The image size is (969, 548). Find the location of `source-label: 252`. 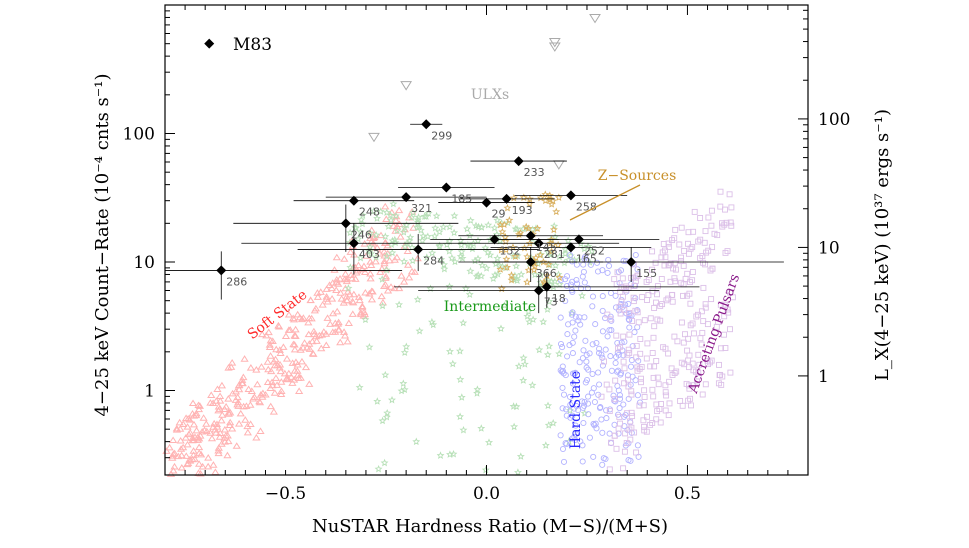

source-label: 252 is located at coordinates (594, 250).